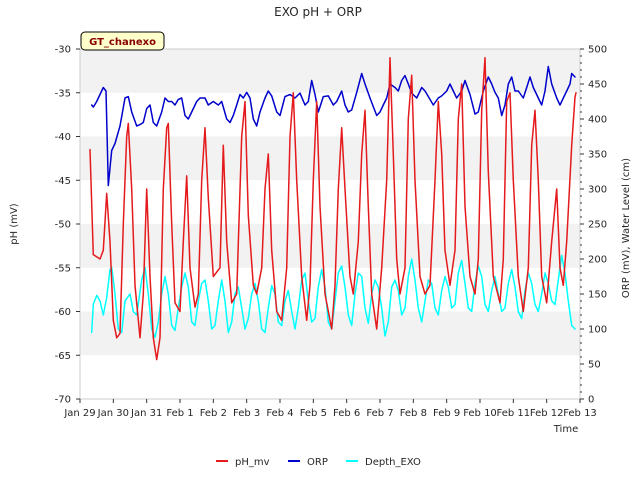  I want to click on x-tick-label: Feb 4, so click(279, 413).